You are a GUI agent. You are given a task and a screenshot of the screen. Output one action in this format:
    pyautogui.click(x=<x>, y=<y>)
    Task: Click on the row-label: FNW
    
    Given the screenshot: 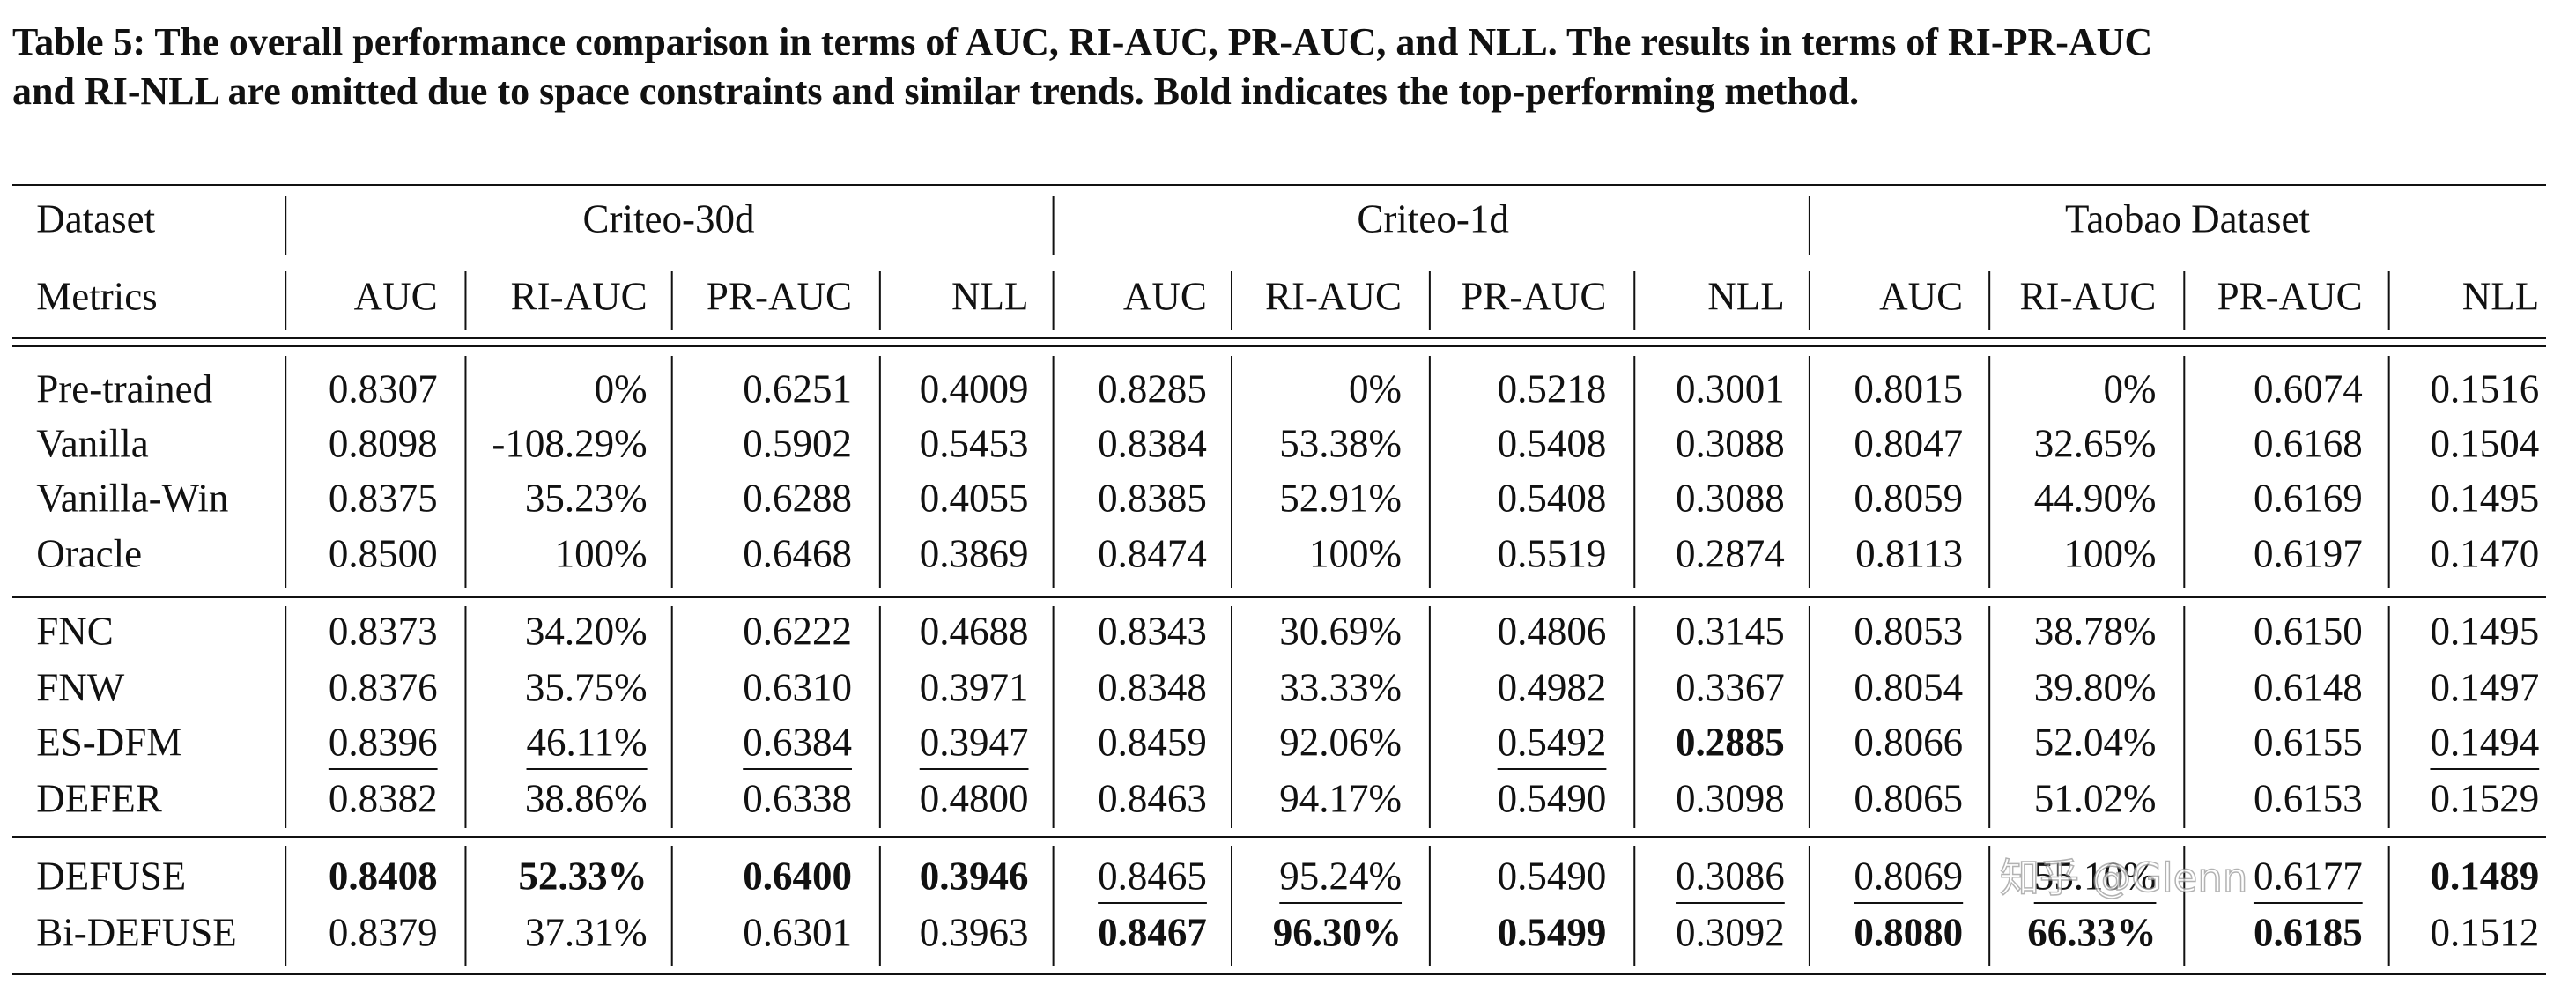 What is the action you would take?
    pyautogui.click(x=80, y=687)
    